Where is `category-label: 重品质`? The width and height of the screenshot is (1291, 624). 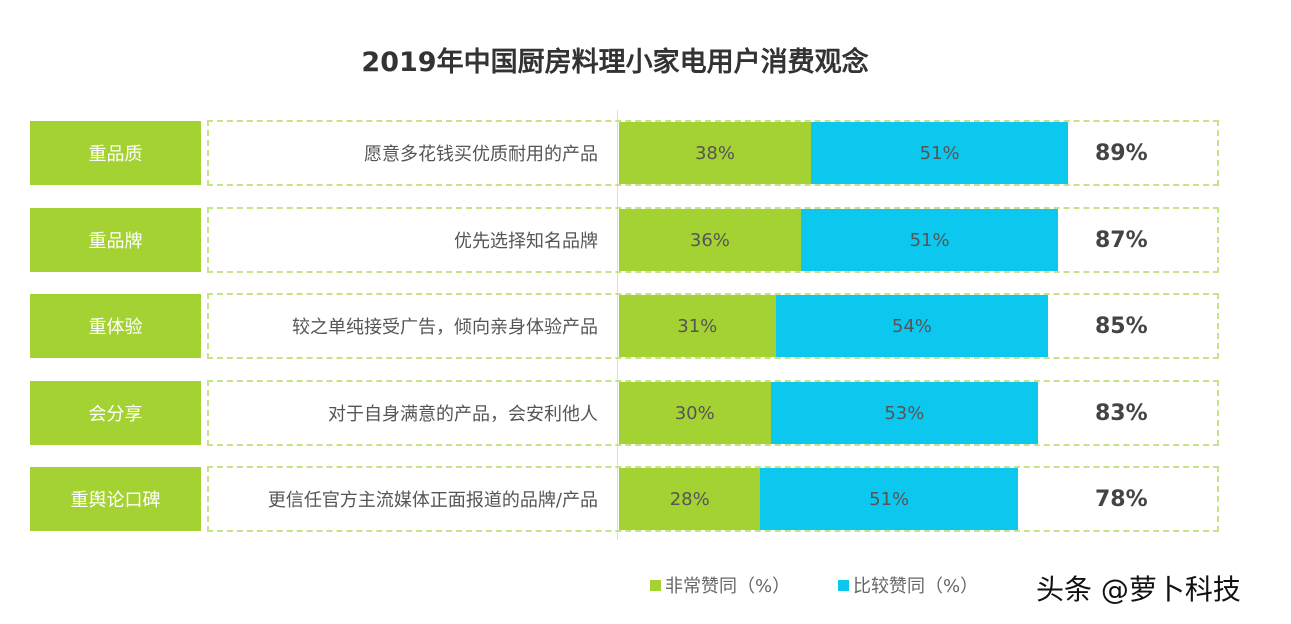
category-label: 重品质 is located at coordinates (115, 153).